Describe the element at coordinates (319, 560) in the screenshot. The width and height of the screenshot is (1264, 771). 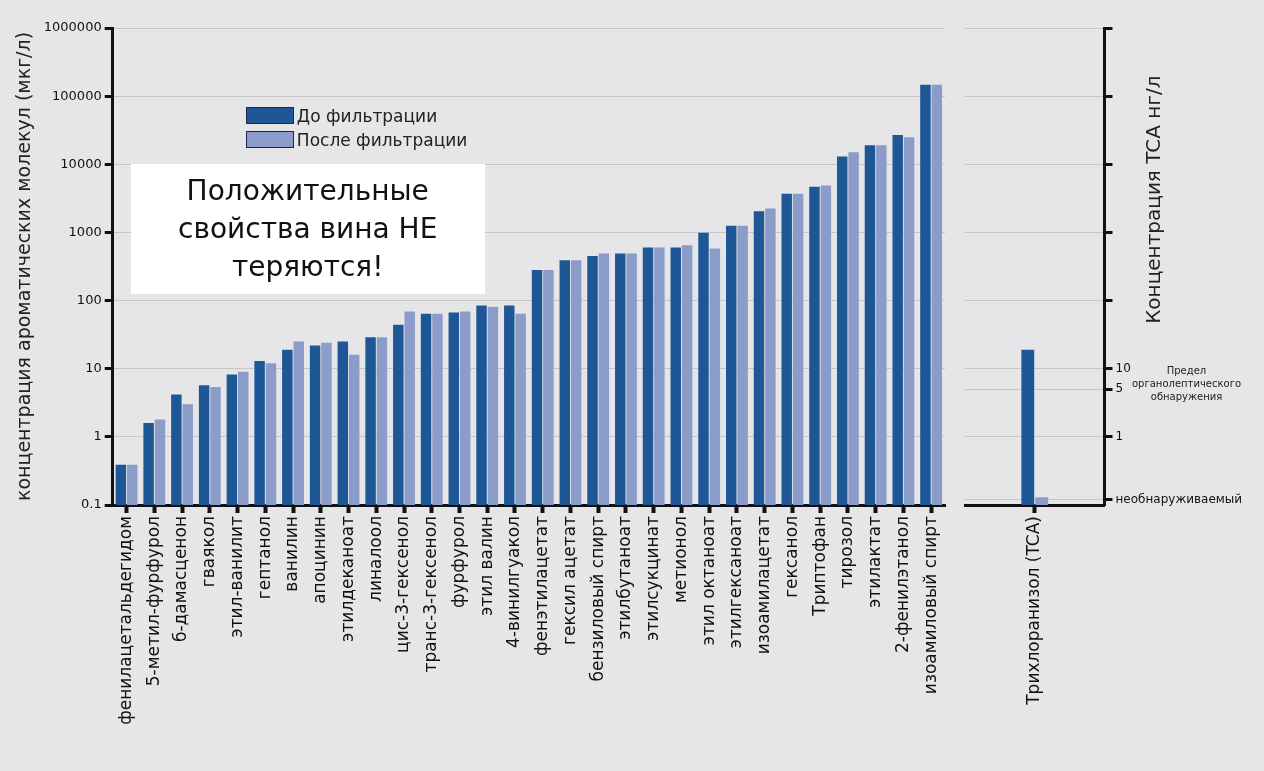
I see `x-tick-label: апоцинин` at that location.